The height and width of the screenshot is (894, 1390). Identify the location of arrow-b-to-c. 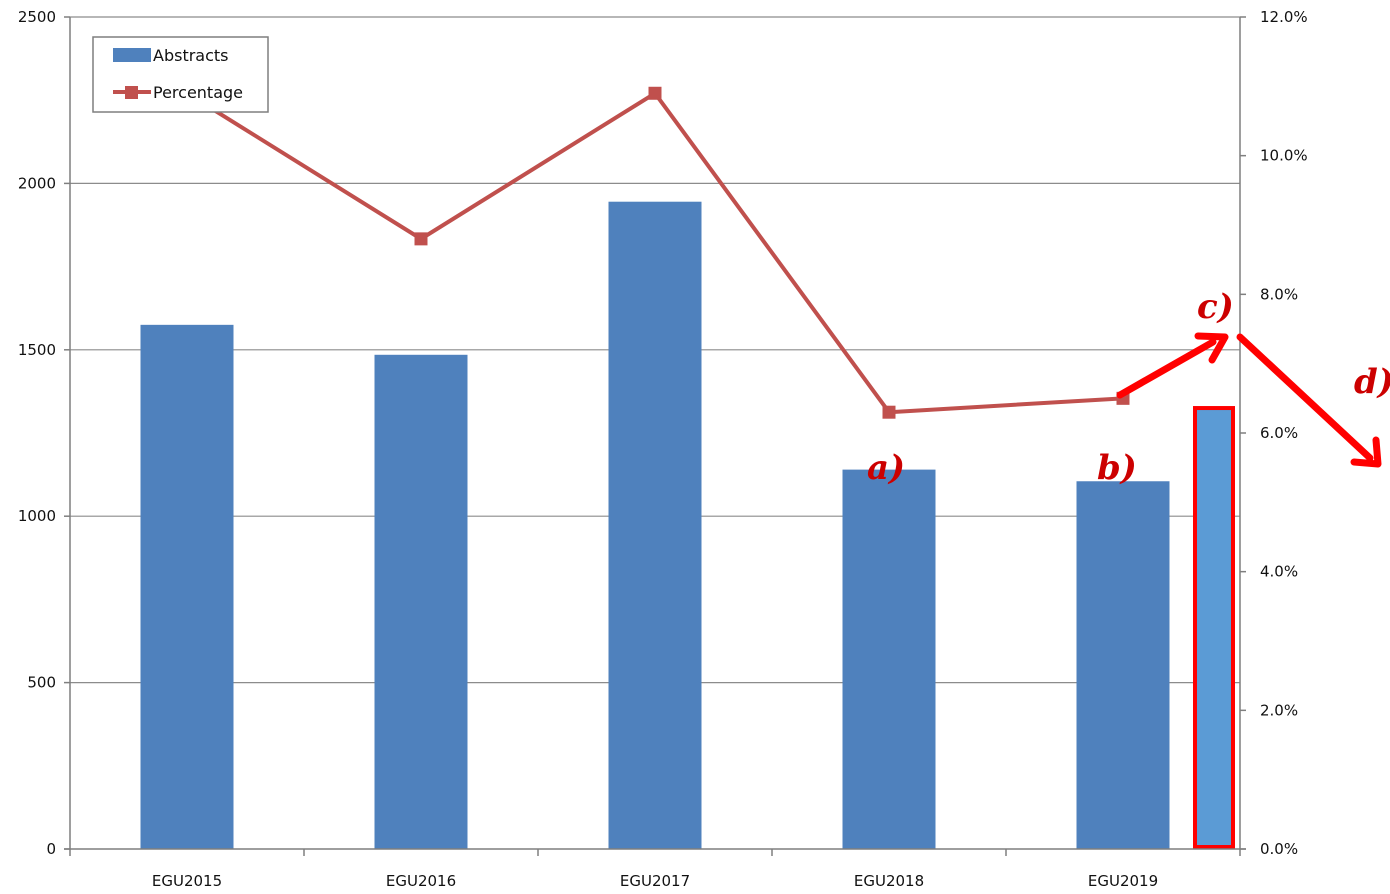
(1166, 368).